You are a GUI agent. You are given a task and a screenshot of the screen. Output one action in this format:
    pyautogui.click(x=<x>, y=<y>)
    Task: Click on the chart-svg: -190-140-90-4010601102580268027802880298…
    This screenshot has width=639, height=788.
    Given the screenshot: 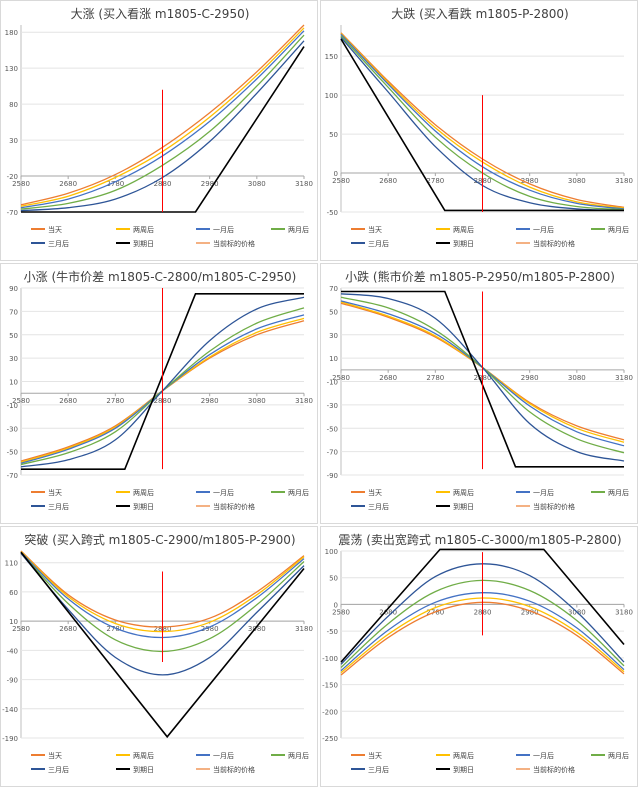 What is the action you would take?
    pyautogui.click(x=157, y=662)
    